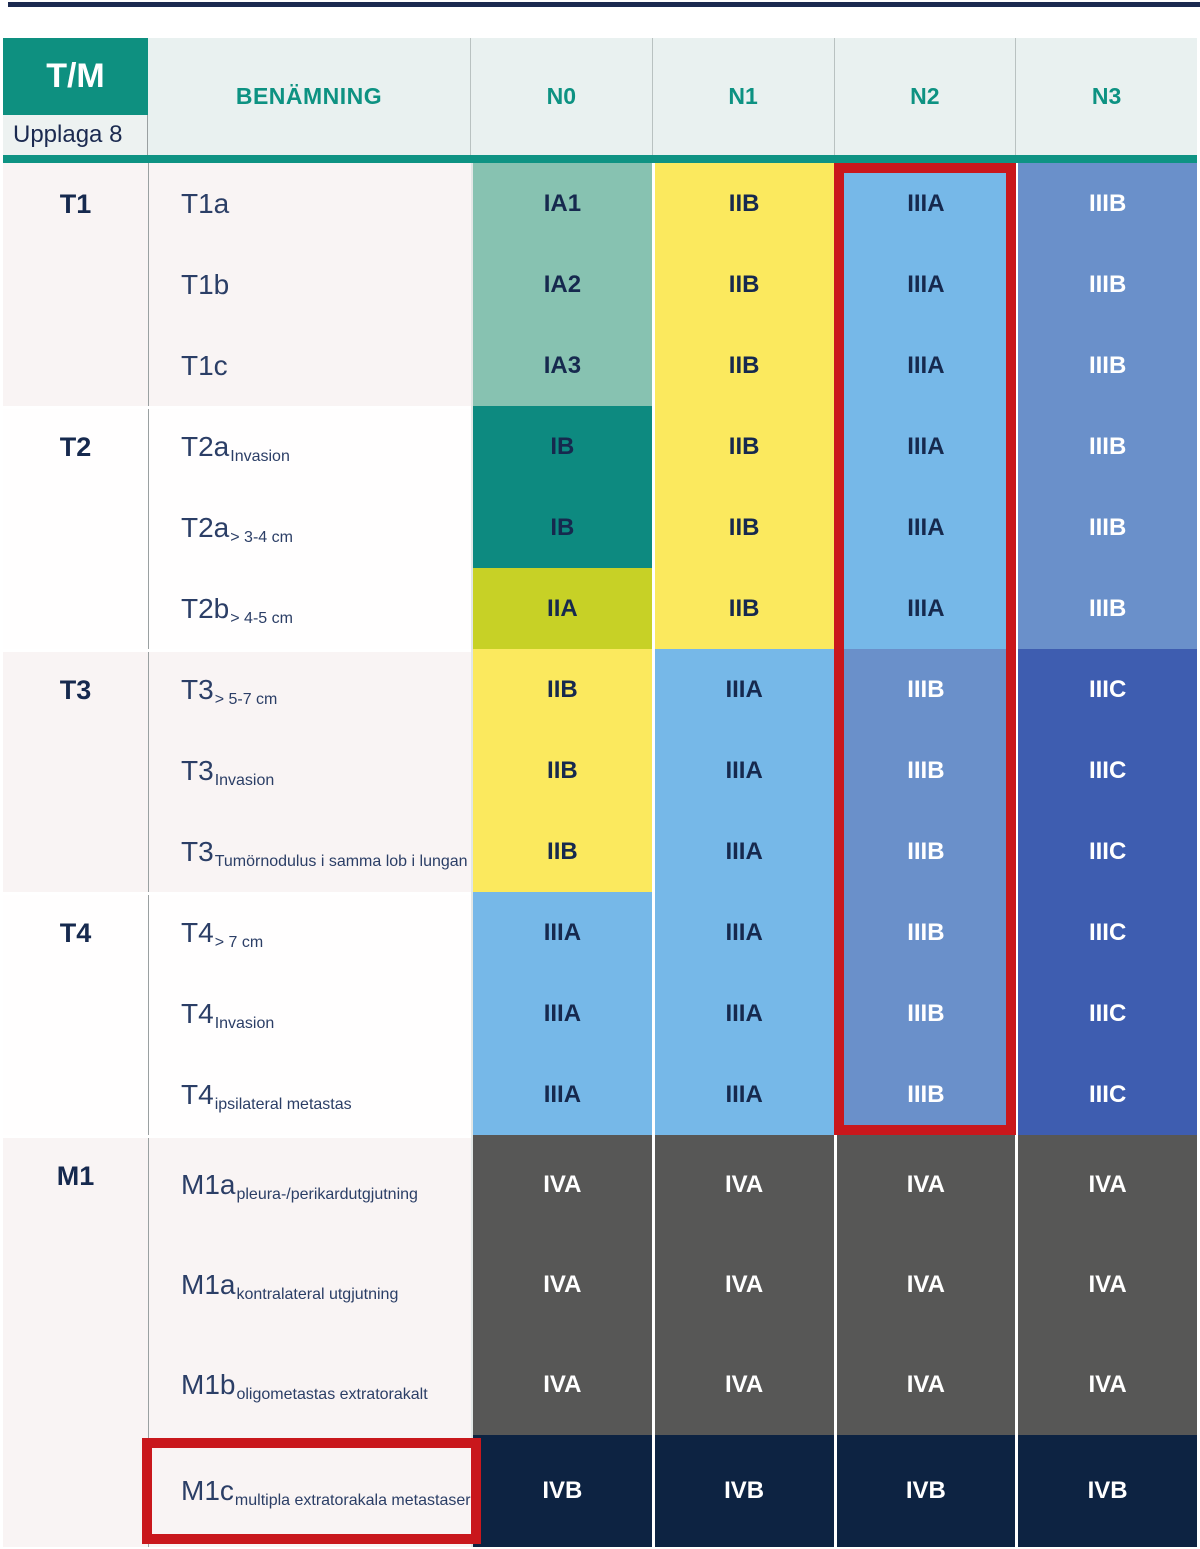 The height and width of the screenshot is (1549, 1200). What do you see at coordinates (742, 96) in the screenshot?
I see `column-header-n1: N1` at bounding box center [742, 96].